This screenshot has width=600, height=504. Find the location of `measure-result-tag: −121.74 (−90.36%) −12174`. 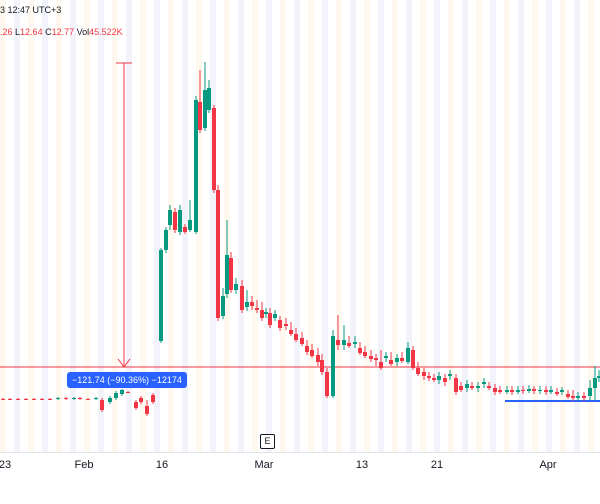

measure-result-tag: −121.74 (−90.36%) −12174 is located at coordinates (127, 380).